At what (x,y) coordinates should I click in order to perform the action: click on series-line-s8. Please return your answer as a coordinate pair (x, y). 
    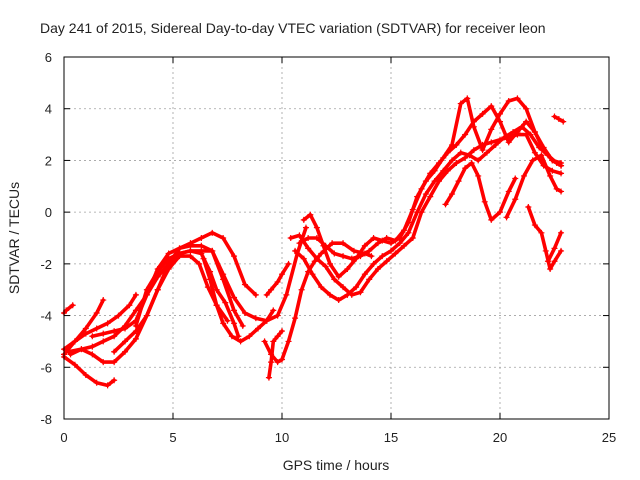
    Looking at the image, I should click on (185, 292).